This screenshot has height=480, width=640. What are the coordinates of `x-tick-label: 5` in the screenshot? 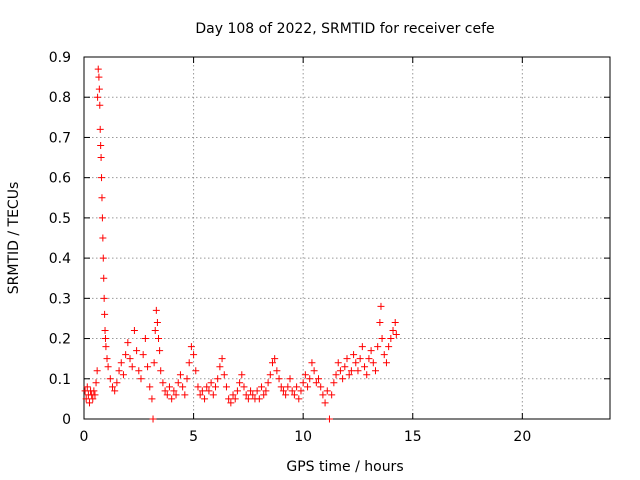 It's located at (193, 437).